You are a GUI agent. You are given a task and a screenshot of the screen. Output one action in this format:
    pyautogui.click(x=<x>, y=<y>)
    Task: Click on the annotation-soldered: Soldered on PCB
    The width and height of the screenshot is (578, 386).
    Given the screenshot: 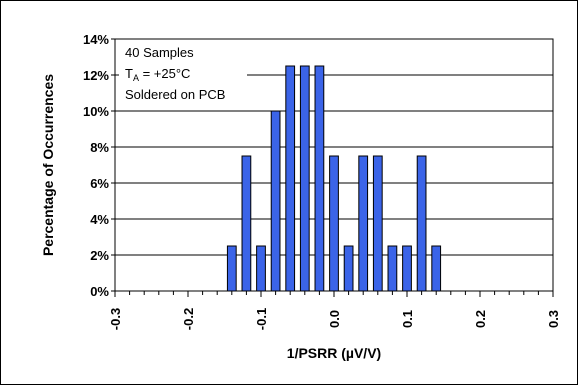 What is the action you would take?
    pyautogui.click(x=175, y=94)
    